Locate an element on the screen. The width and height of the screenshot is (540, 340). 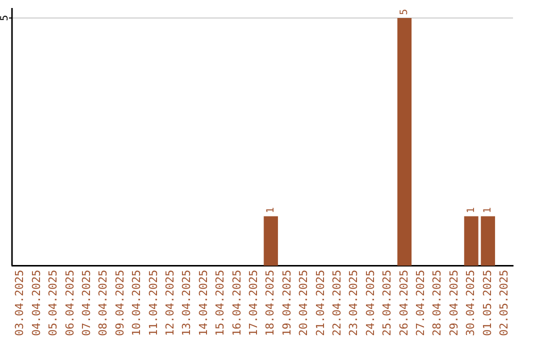
x-tick-label: 10.04.2025 is located at coordinates (137, 303).